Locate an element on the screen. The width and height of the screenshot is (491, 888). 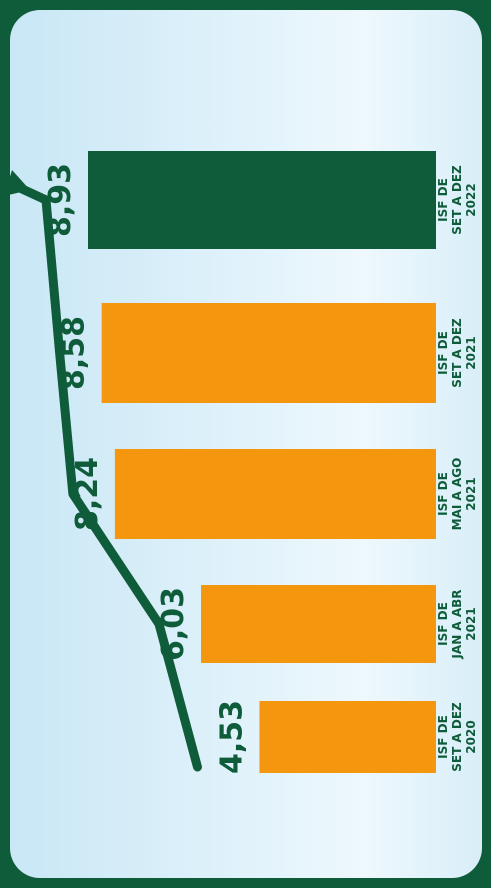
category-label-2: ISF DEMAI A AGO2021 is located at coordinates (457, 494).